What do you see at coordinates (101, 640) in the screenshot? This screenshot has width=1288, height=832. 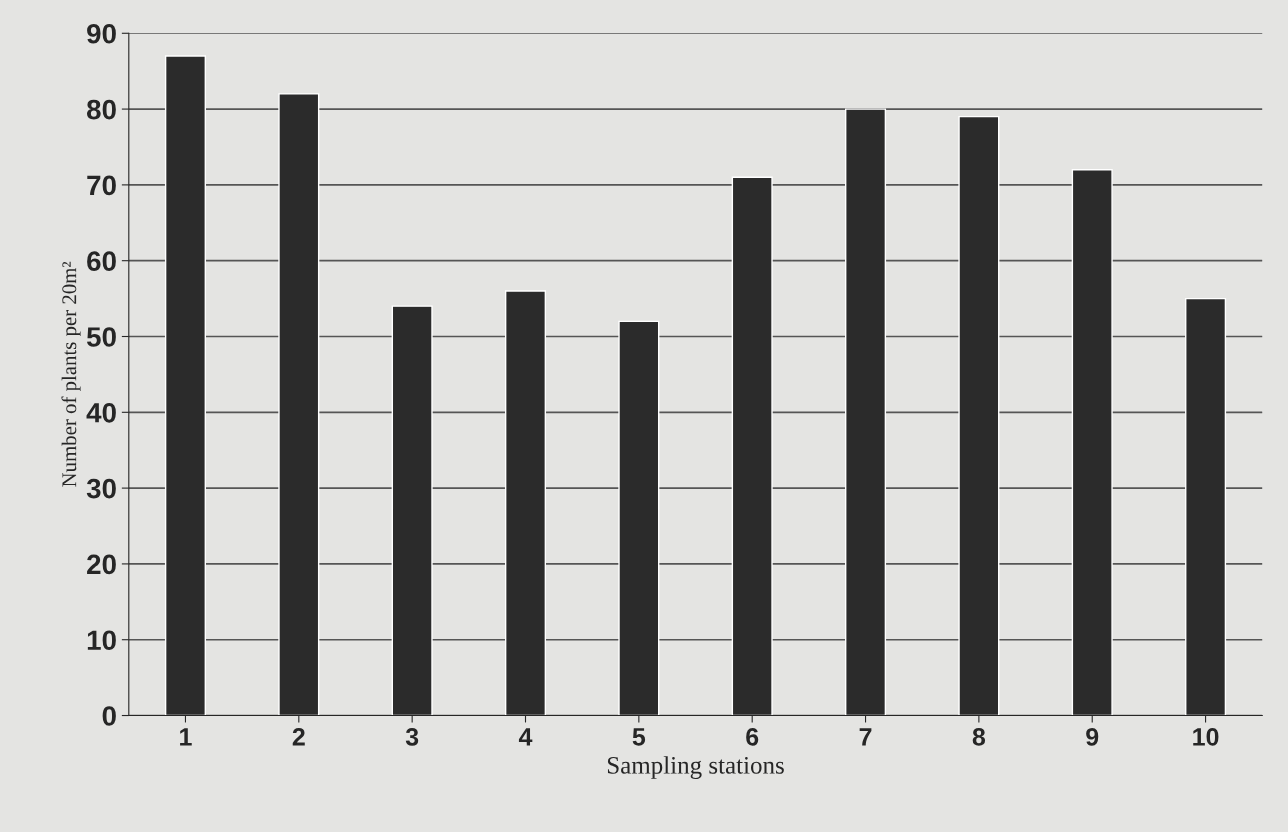 I see `y-tick-label: 10` at bounding box center [101, 640].